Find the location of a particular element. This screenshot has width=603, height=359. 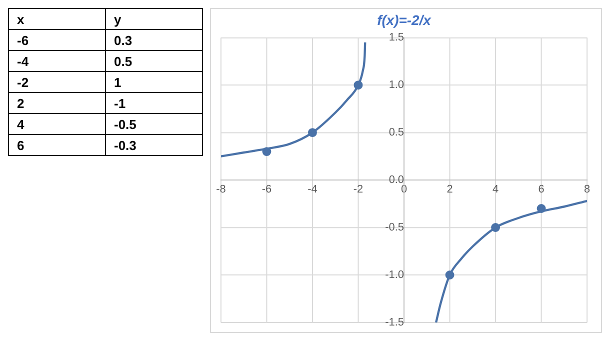

y-tick-label: -1.0 is located at coordinates (394, 275).